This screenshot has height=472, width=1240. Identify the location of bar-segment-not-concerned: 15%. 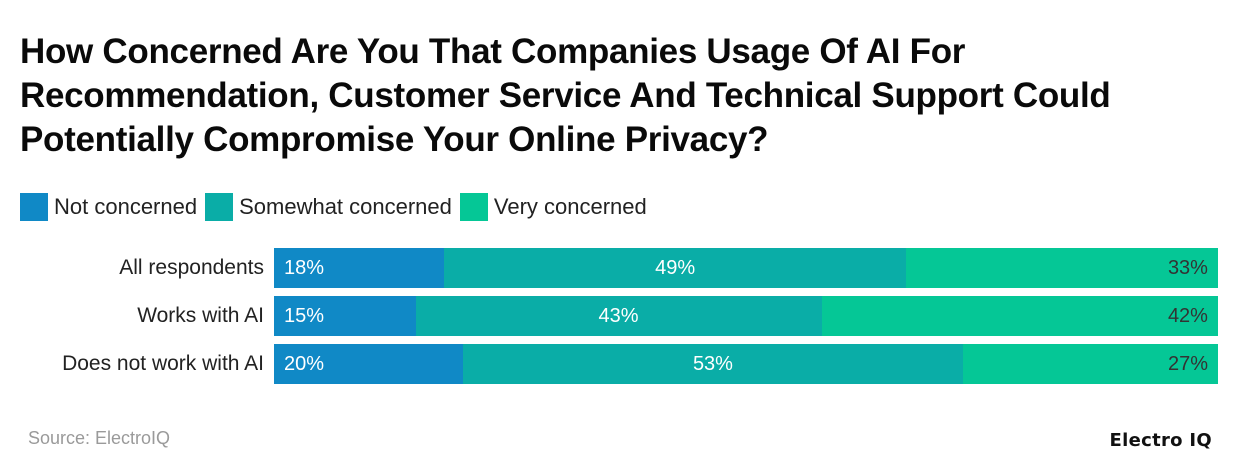
(345, 316).